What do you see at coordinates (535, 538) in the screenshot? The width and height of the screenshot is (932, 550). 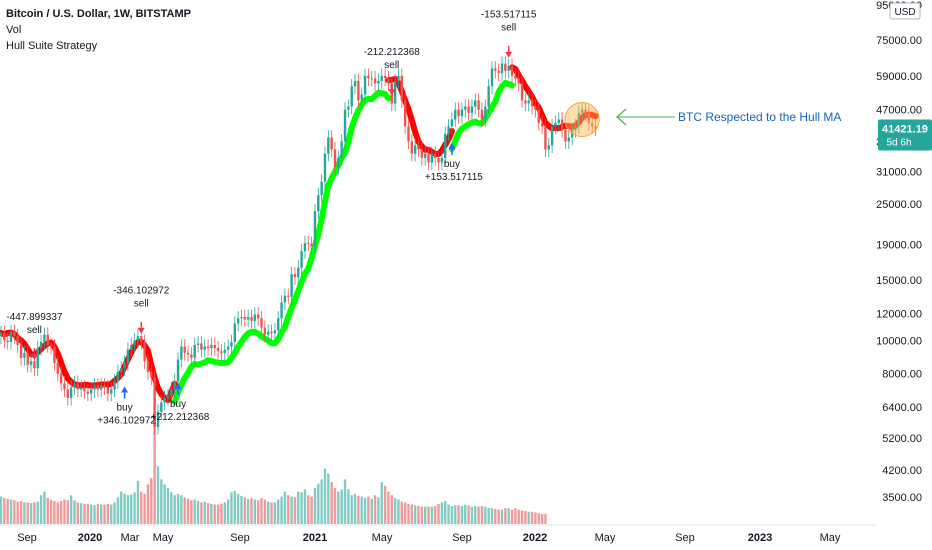 I see `time-tick-label: 2022` at bounding box center [535, 538].